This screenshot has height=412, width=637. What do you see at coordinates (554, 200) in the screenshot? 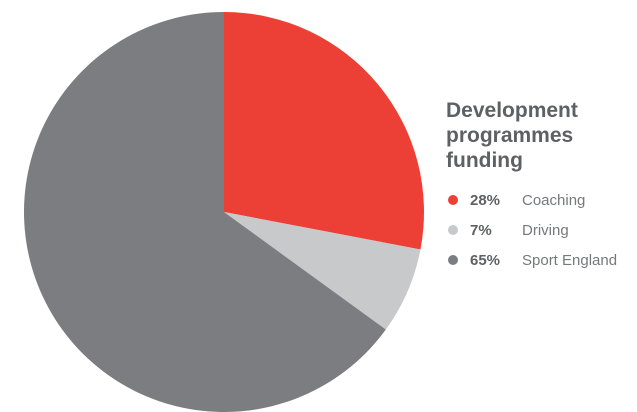
I see `legend-label-coaching: Coaching` at bounding box center [554, 200].